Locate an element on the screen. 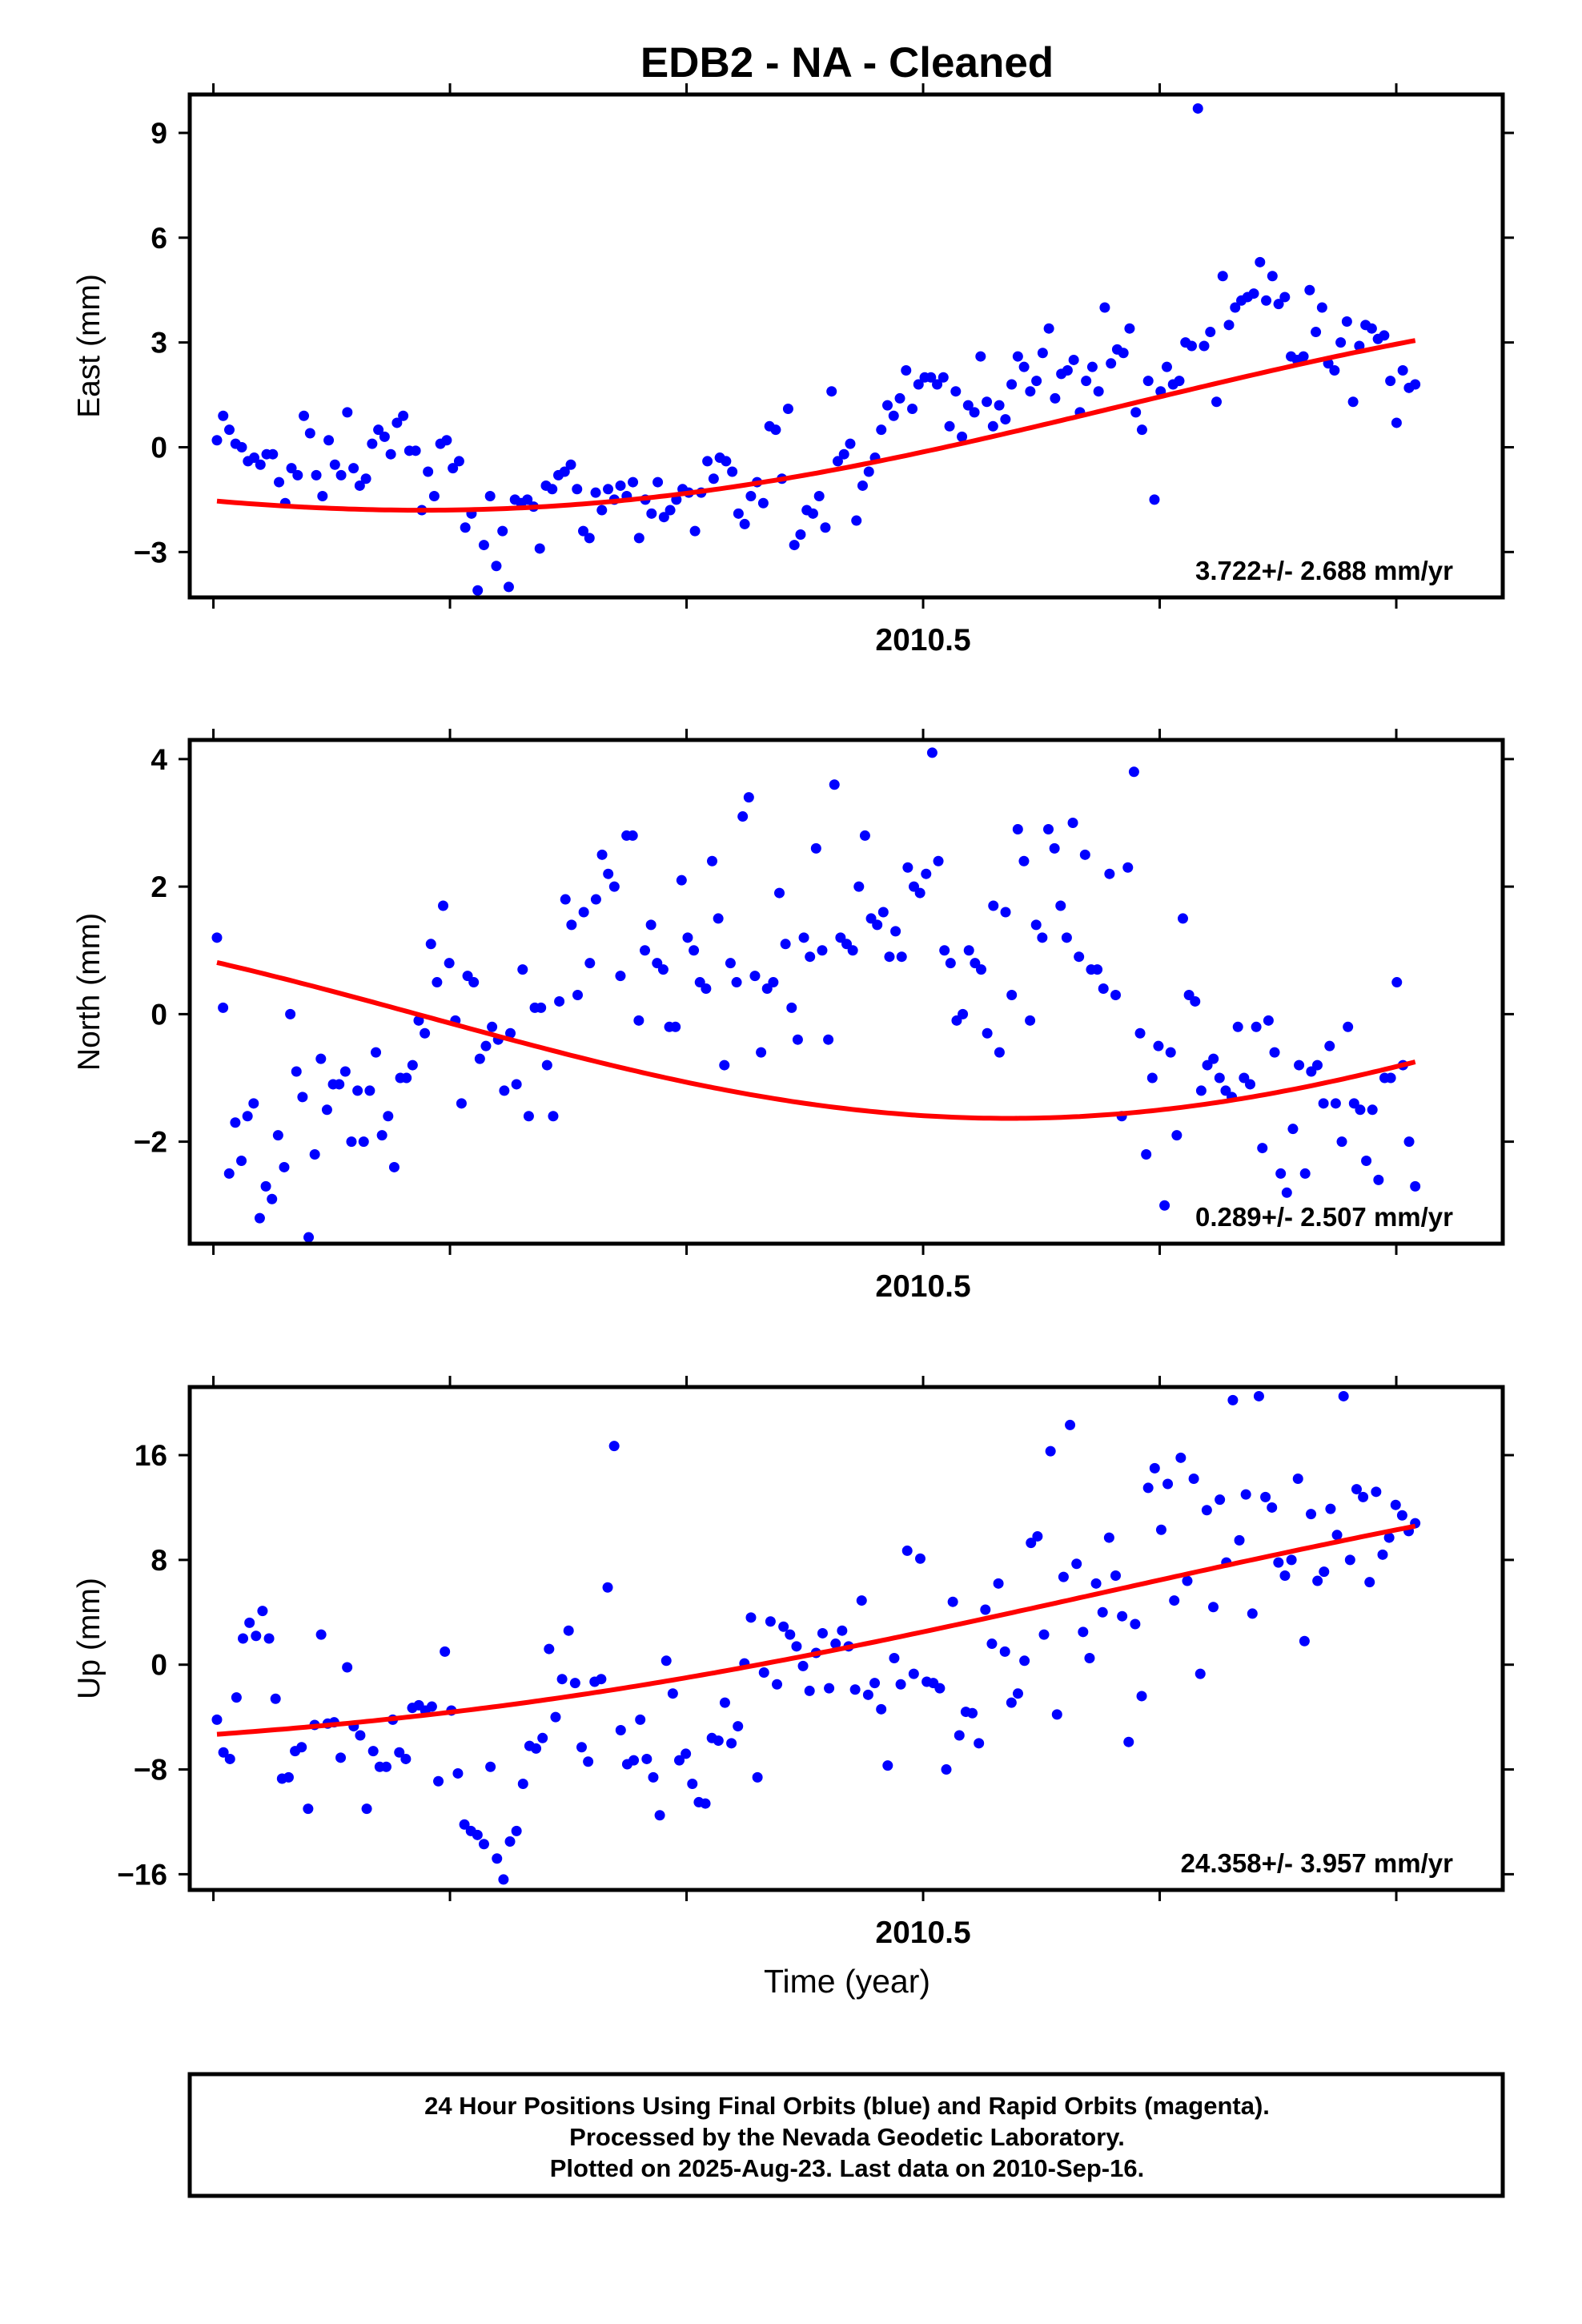 The height and width of the screenshot is (2324, 1582). east-y-tick-label: 0 is located at coordinates (159, 447).